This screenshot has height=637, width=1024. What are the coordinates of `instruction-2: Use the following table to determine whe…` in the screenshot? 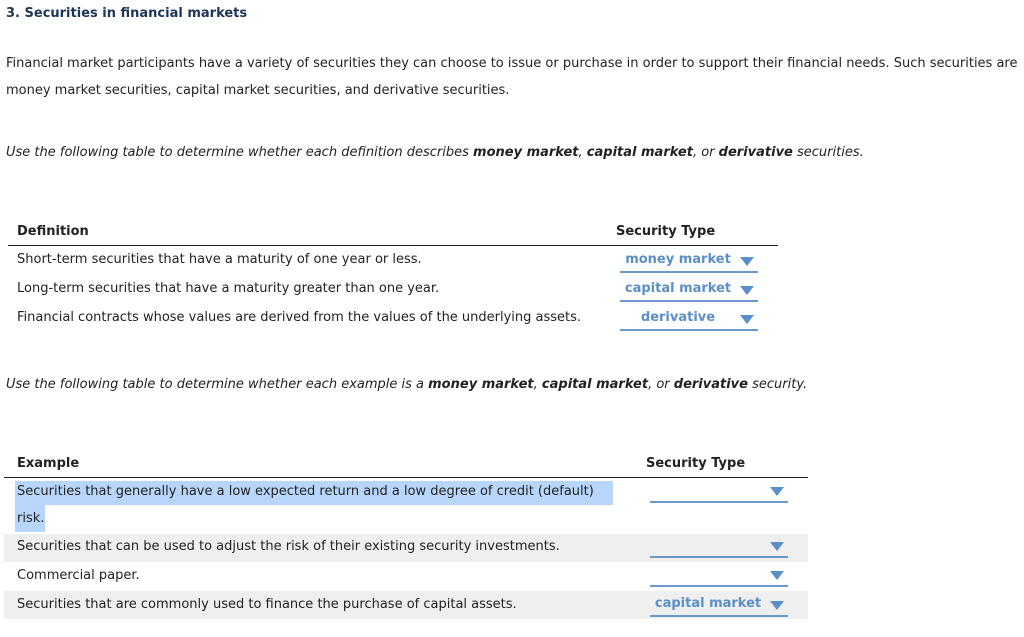 It's located at (407, 384).